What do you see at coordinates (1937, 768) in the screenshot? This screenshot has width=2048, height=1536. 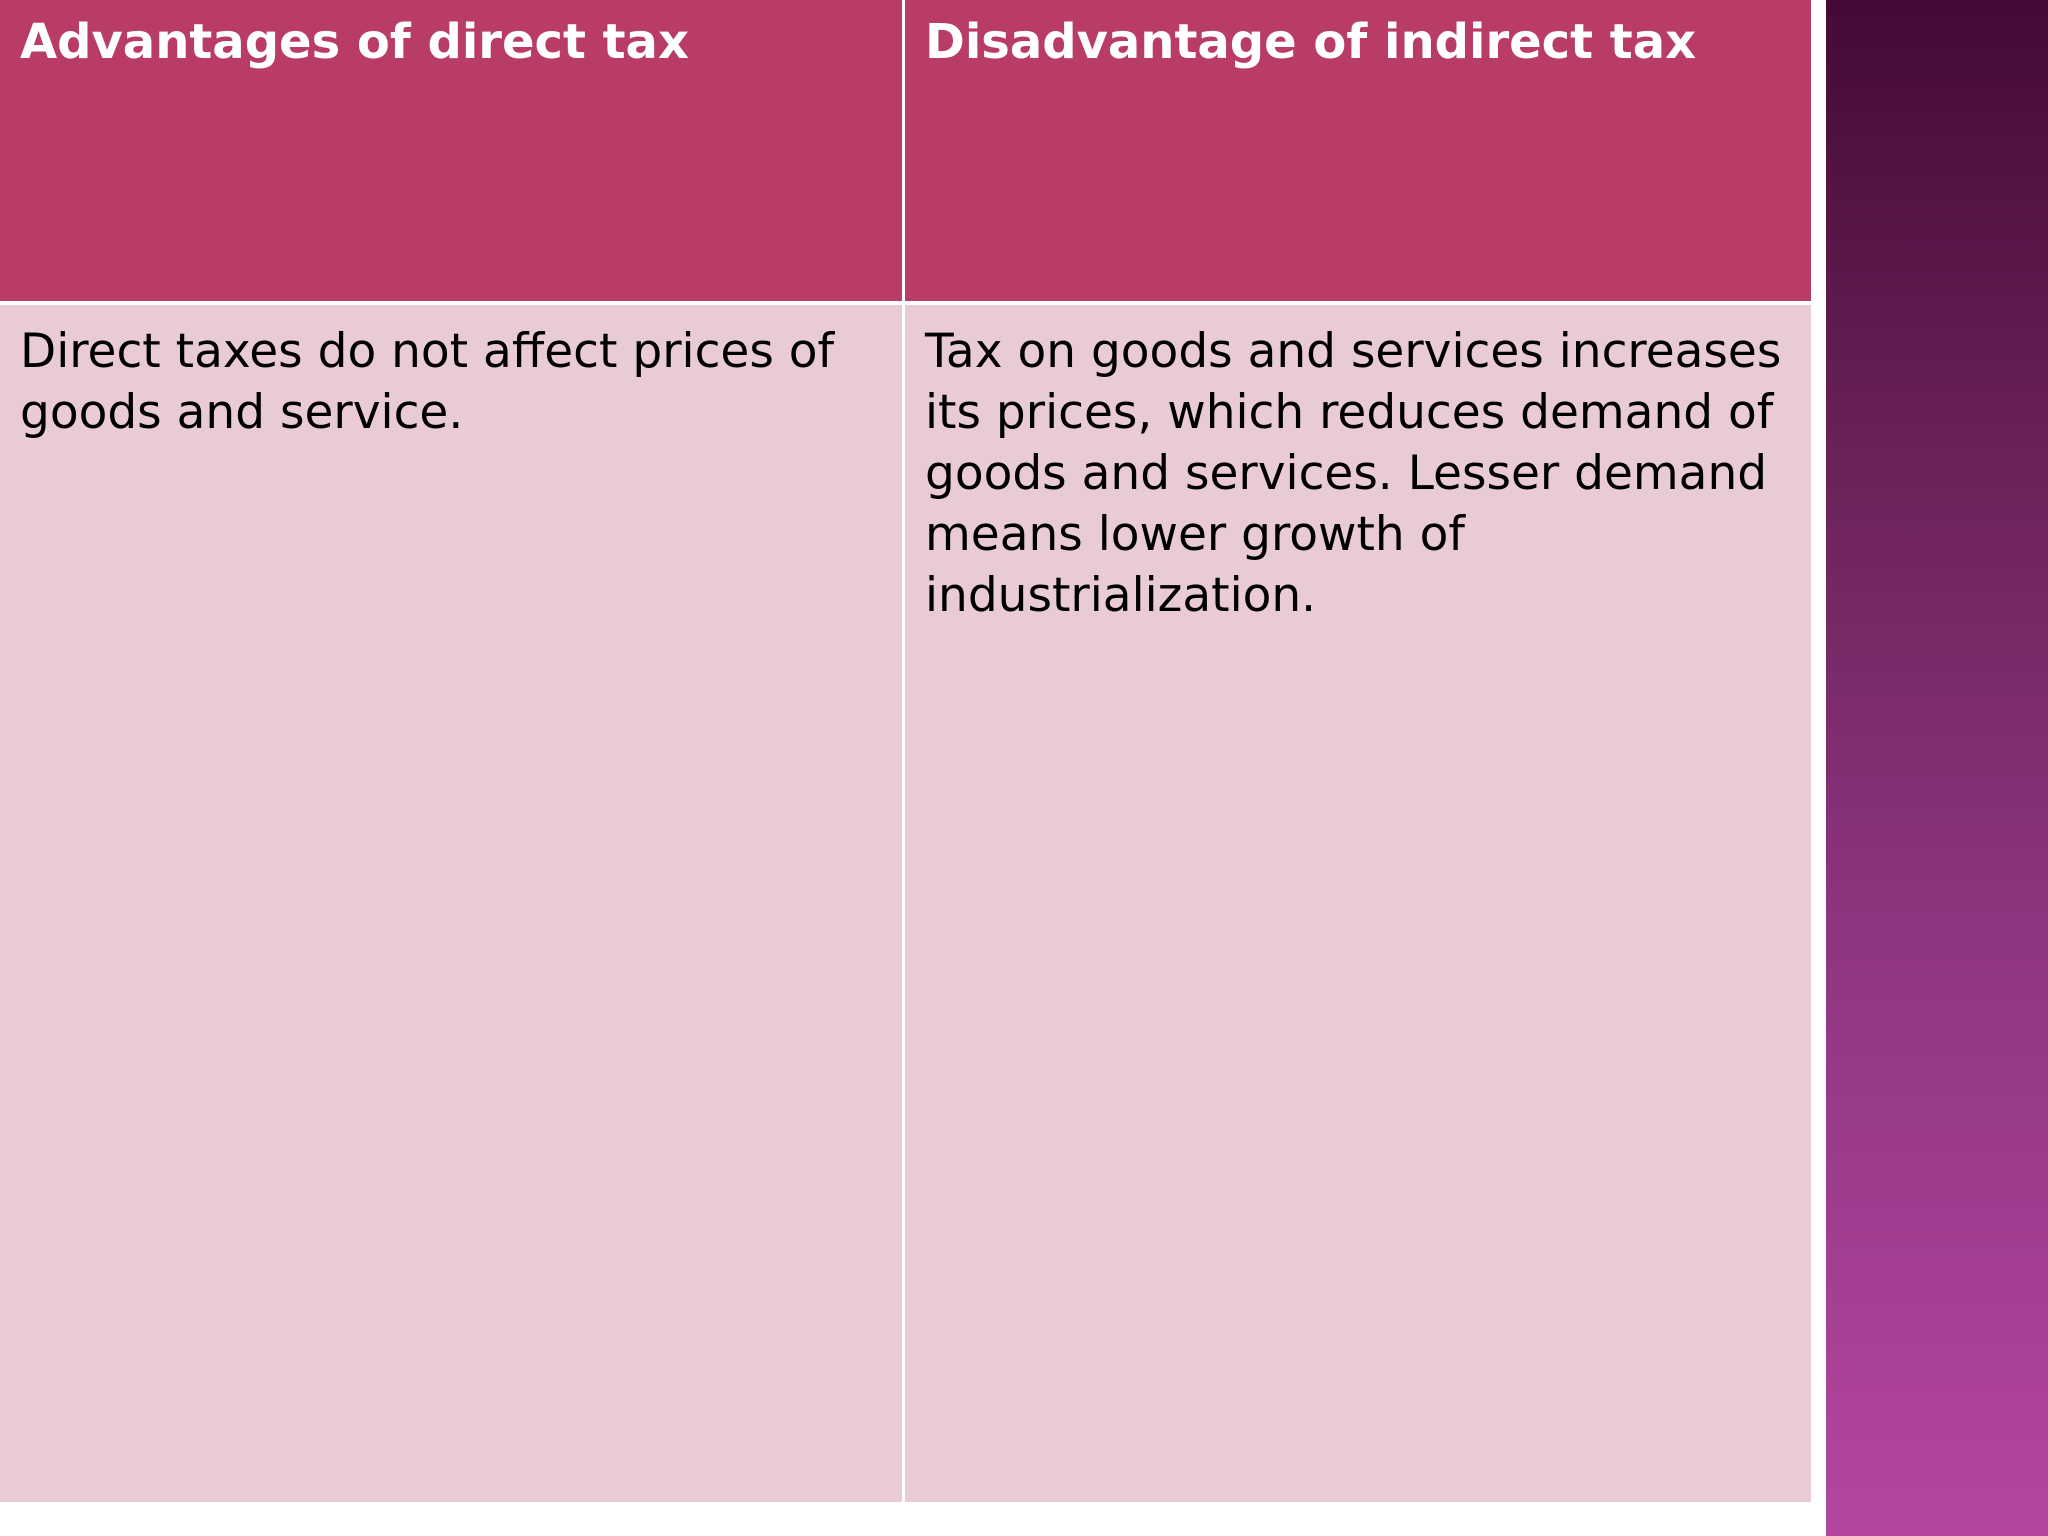 I see `decorative-gradient-band` at bounding box center [1937, 768].